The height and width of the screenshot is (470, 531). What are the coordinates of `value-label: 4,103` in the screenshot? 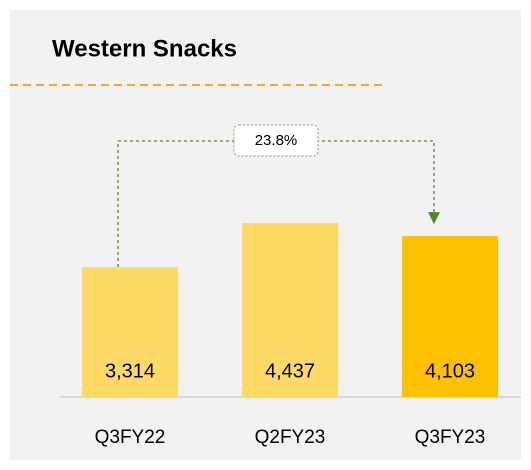 It's located at (450, 371).